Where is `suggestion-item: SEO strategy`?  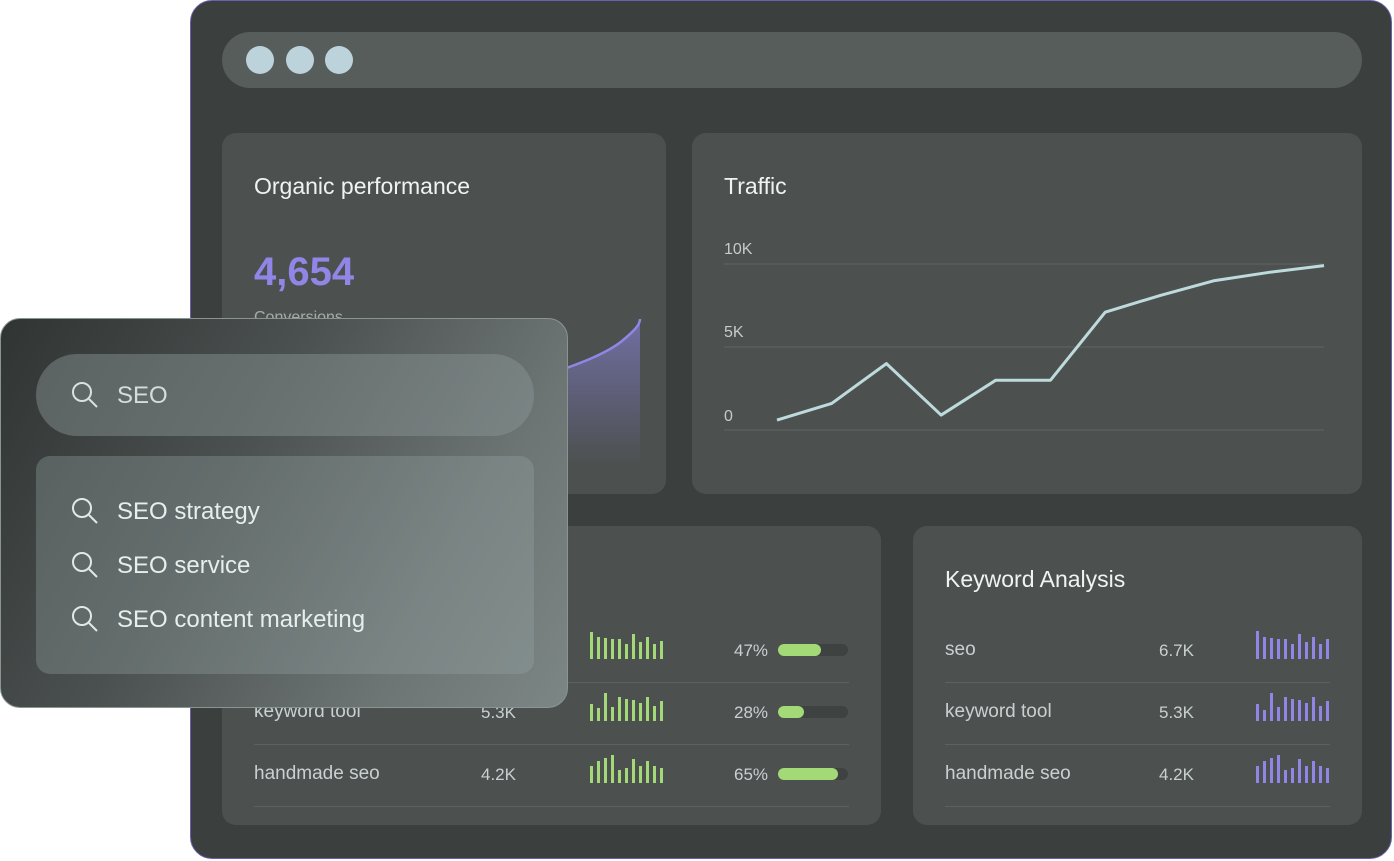
suggestion-item: SEO strategy is located at coordinates (285, 492).